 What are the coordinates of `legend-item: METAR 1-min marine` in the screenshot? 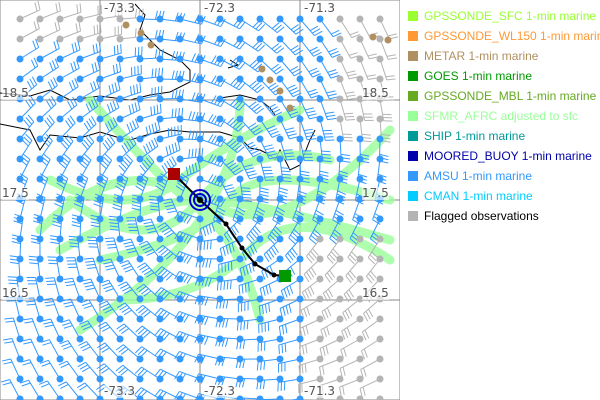 It's located at (504, 56).